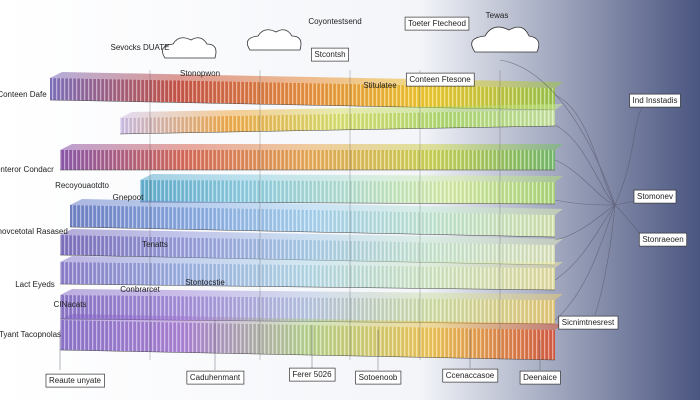 The image size is (700, 400). What do you see at coordinates (30, 334) in the screenshot?
I see `label: Tyant Tacopnolas` at bounding box center [30, 334].